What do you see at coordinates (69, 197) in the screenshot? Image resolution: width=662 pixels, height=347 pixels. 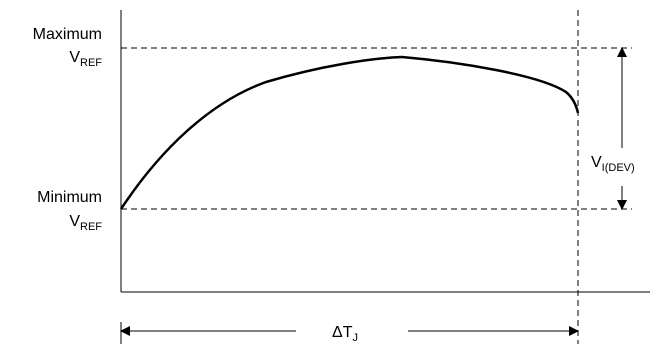 I see `minimum-label: Minimum` at bounding box center [69, 197].